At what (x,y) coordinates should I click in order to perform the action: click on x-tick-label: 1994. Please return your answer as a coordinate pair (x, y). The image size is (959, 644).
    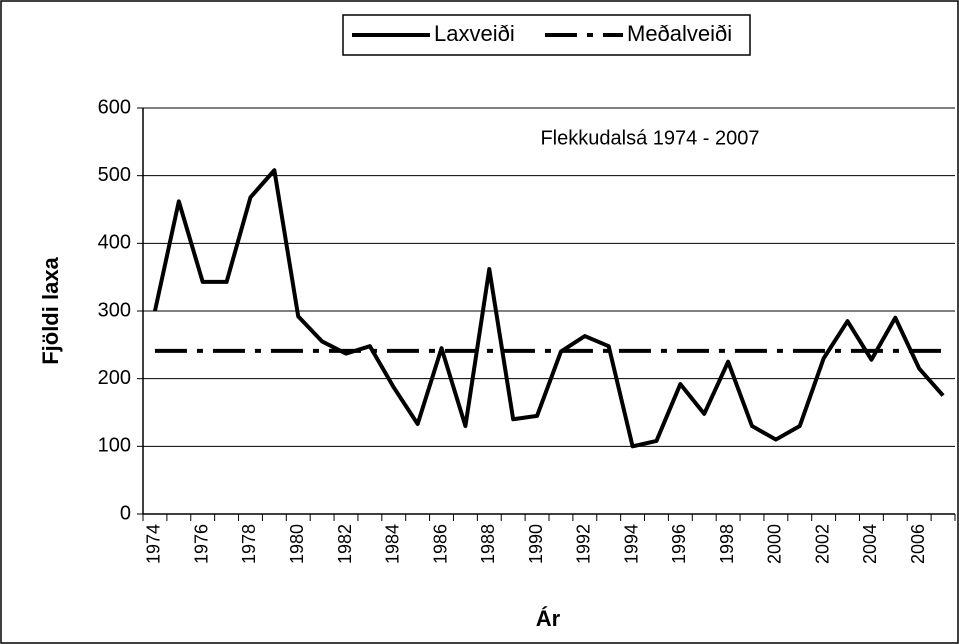
    Looking at the image, I should click on (631, 544).